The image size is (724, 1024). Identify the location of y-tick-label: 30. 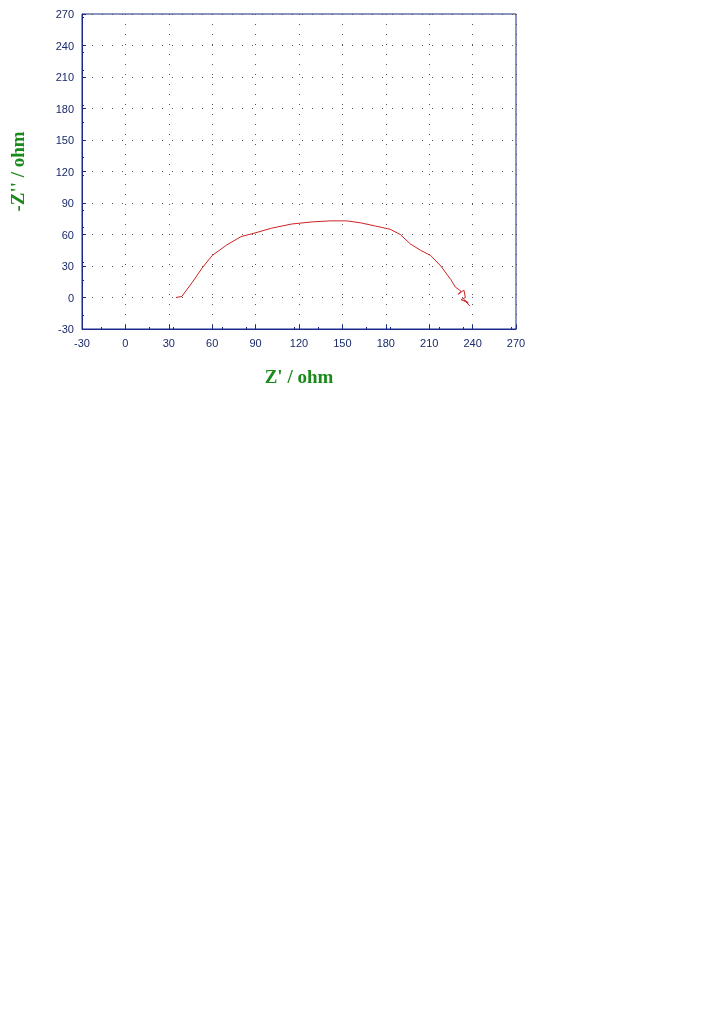
(67, 266).